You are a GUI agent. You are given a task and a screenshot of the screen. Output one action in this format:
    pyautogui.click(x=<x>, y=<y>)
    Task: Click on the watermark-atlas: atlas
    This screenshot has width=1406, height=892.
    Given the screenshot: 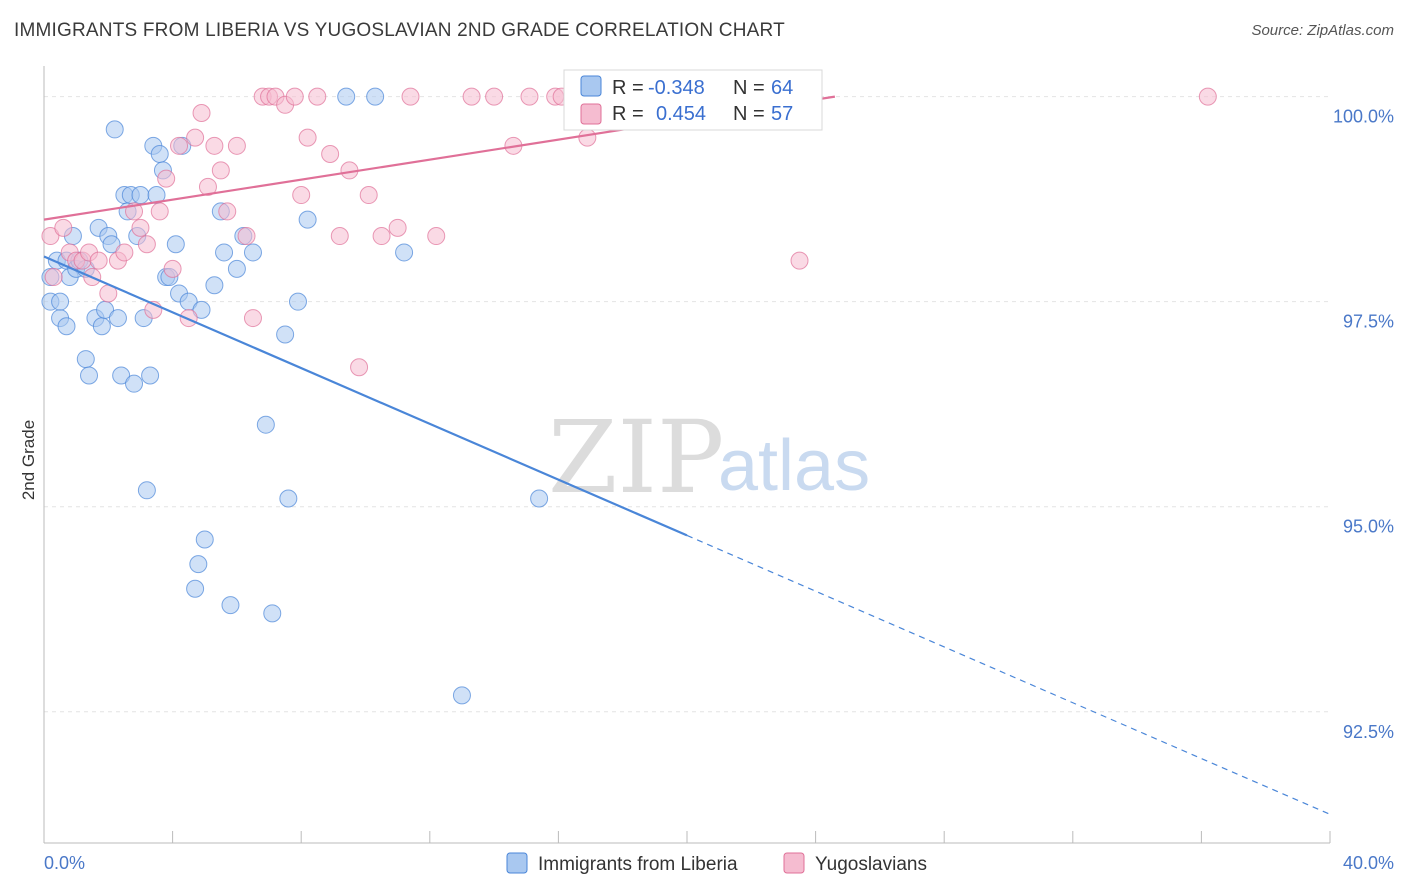 What is the action you would take?
    pyautogui.click(x=794, y=466)
    